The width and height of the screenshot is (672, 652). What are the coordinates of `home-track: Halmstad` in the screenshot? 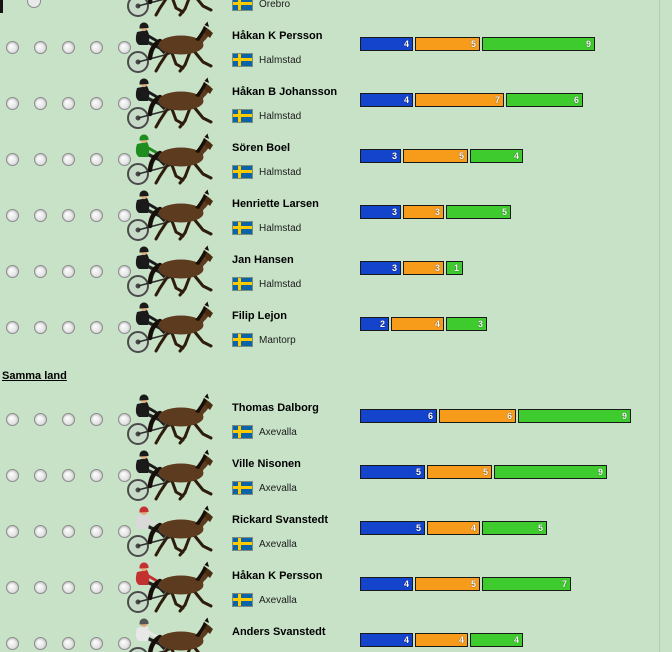 It's located at (280, 172).